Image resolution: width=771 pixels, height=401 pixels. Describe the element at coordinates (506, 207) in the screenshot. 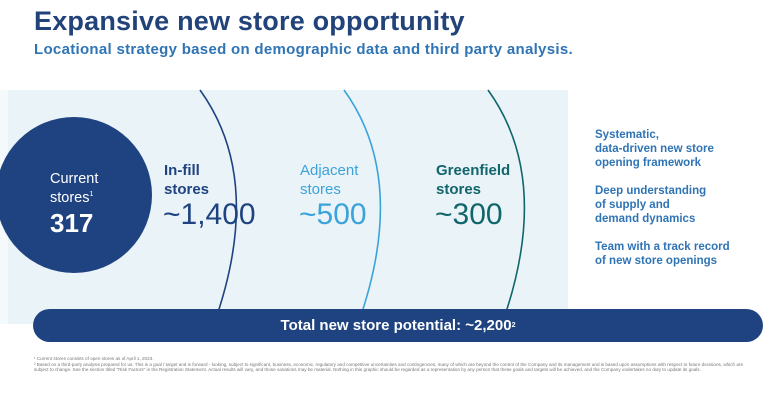

I see `arc-greenfield` at that location.